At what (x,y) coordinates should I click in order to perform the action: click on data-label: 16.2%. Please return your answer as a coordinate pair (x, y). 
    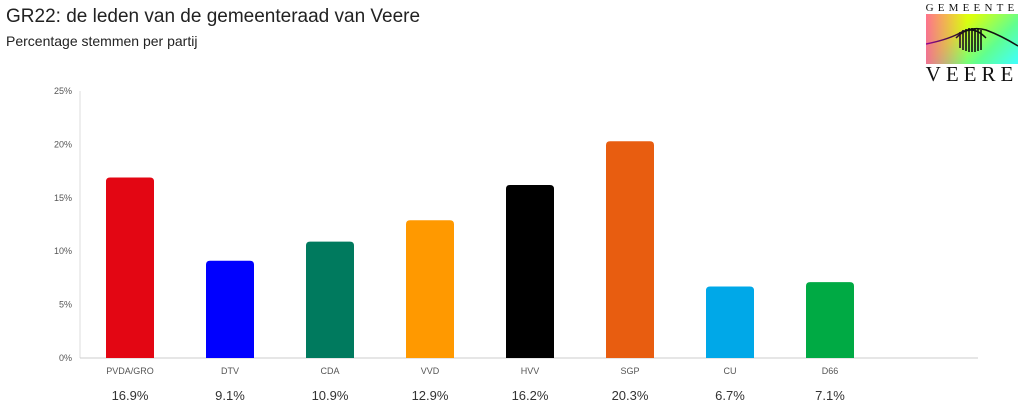
    Looking at the image, I should click on (530, 395).